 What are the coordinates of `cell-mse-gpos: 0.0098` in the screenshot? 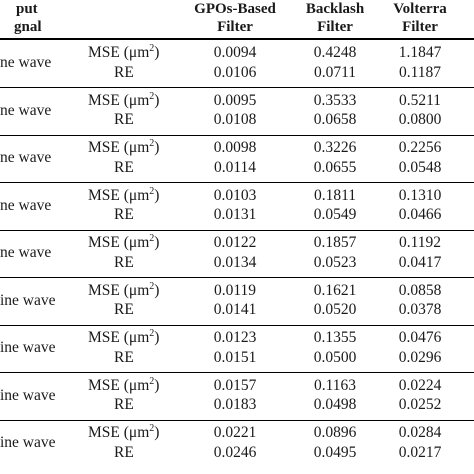 It's located at (235, 147).